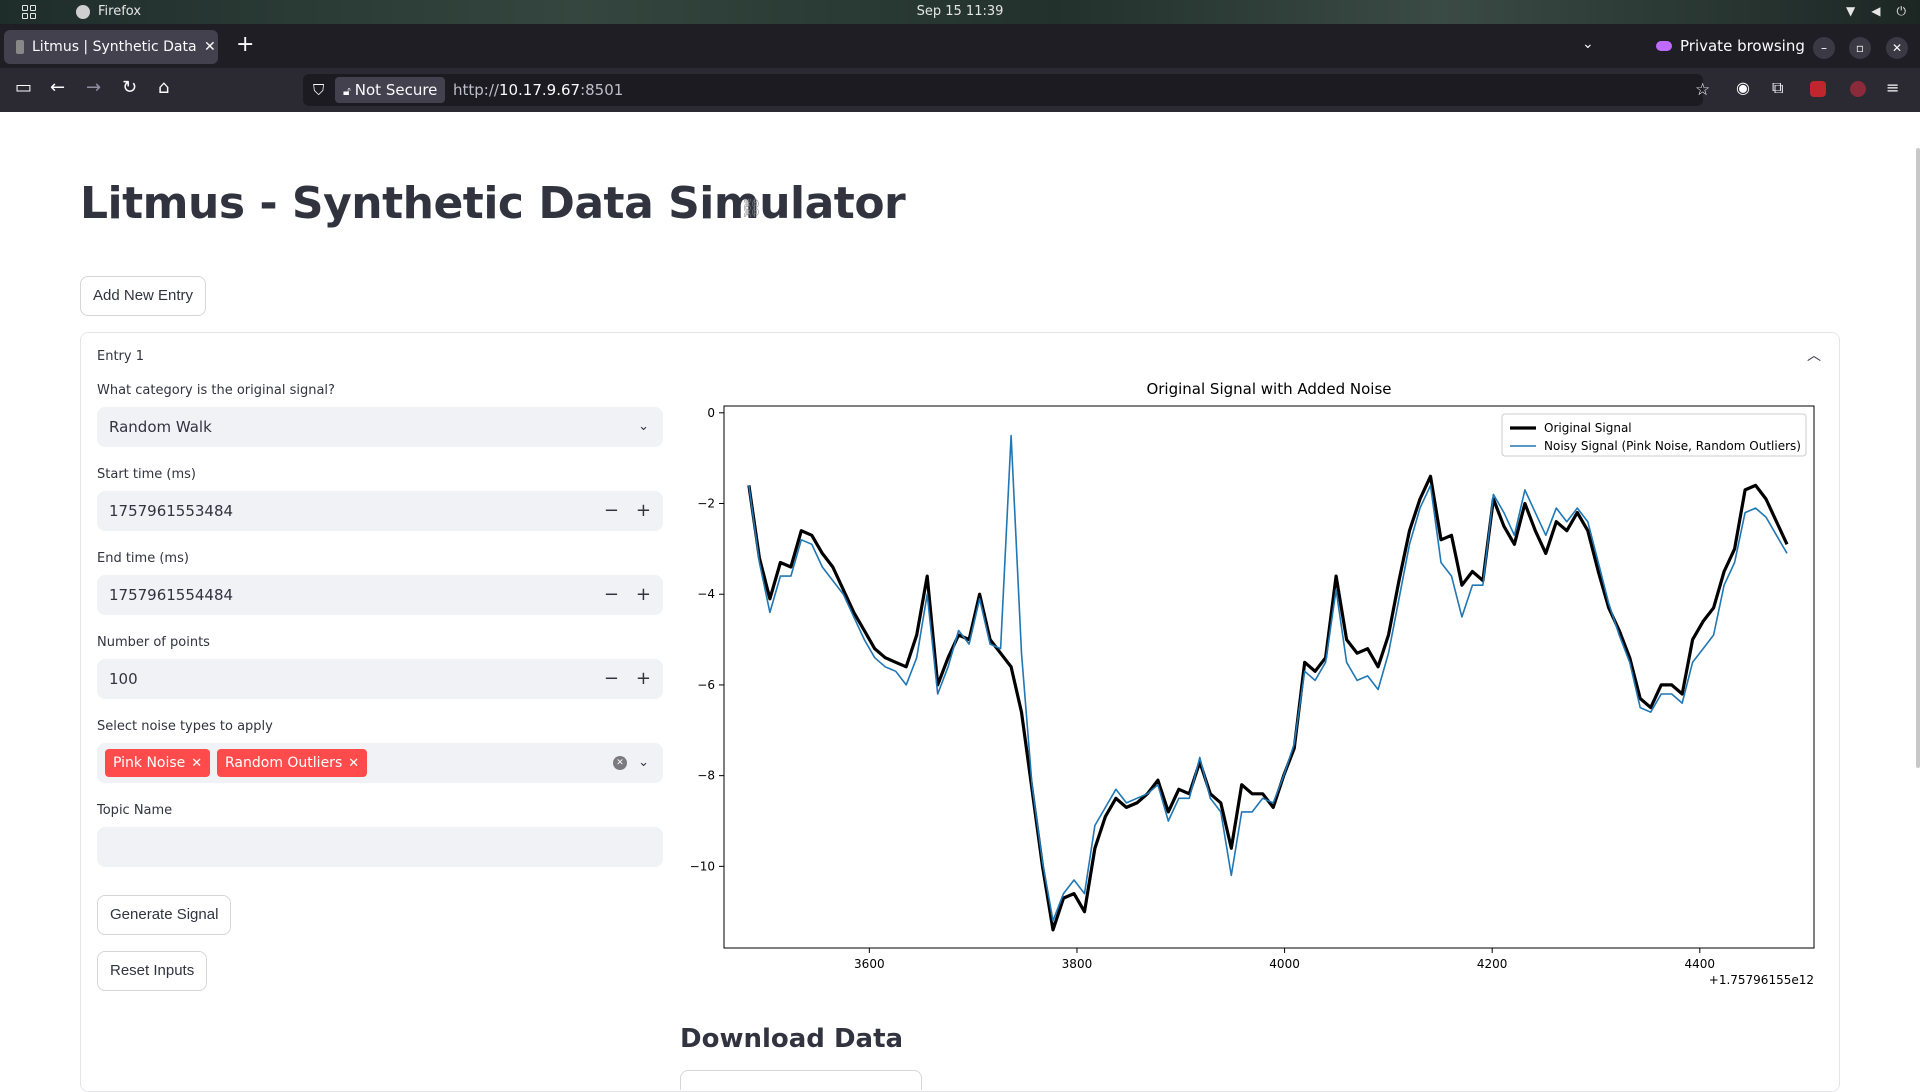  I want to click on generate-signal-button: Generate Signal, so click(164, 915).